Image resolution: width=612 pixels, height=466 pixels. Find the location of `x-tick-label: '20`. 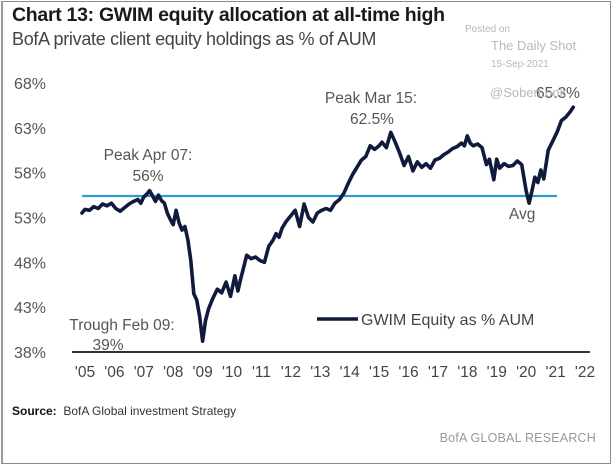

x-tick-label: '20 is located at coordinates (526, 372).